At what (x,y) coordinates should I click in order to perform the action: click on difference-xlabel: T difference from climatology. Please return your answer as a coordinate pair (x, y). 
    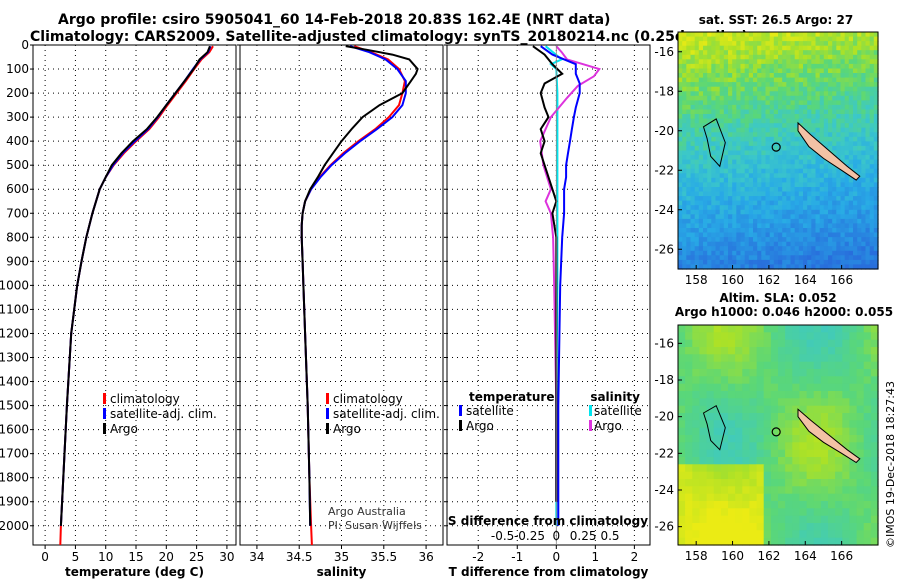
    Looking at the image, I should click on (549, 572).